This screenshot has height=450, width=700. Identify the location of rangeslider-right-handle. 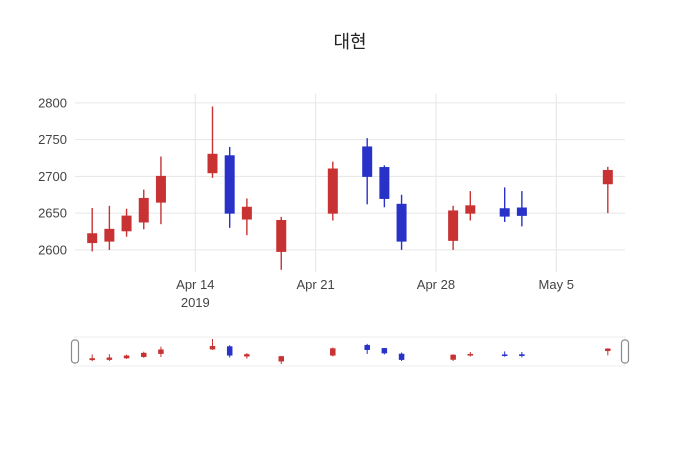
(625, 351).